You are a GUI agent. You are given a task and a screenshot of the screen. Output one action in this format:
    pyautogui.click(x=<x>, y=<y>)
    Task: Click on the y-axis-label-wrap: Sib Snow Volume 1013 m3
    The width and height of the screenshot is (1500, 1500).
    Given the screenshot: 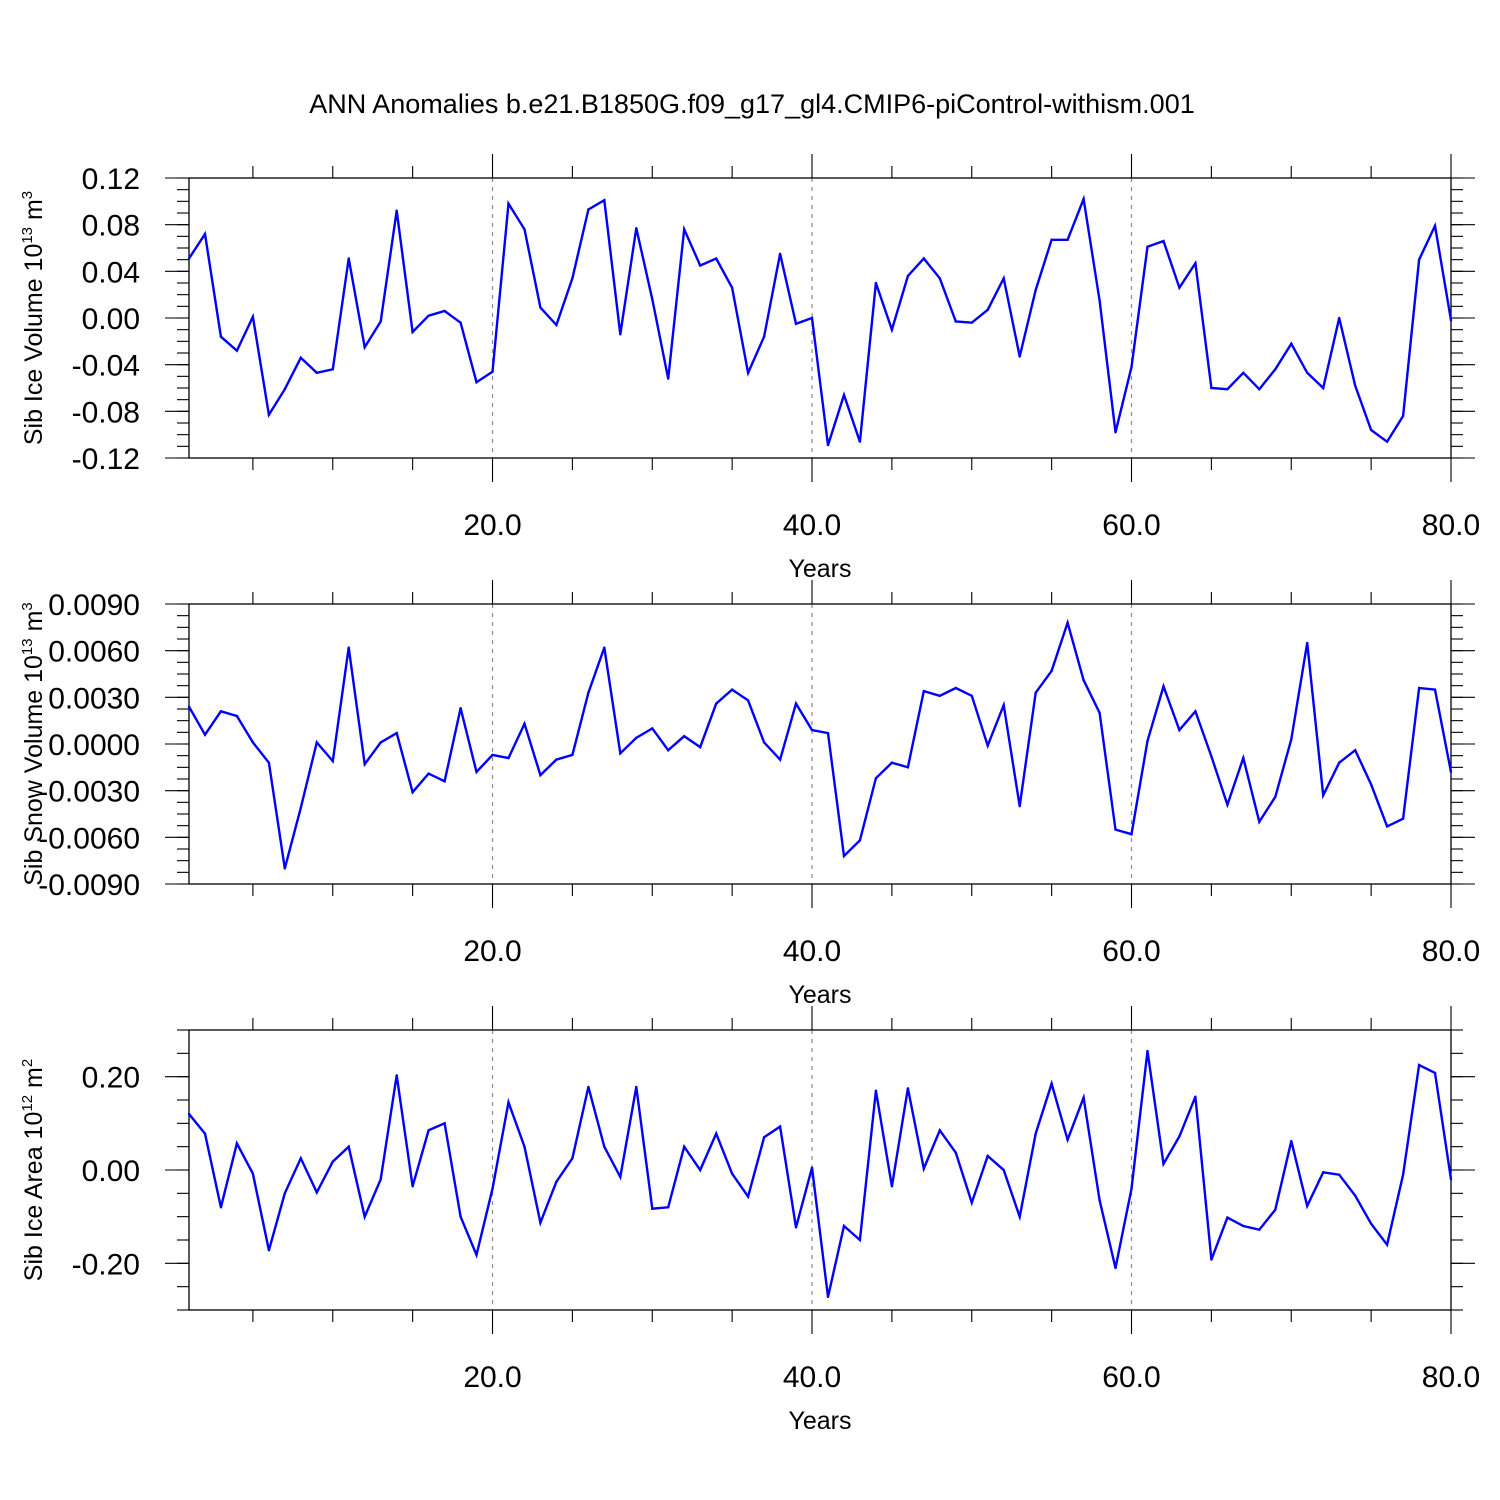 What is the action you would take?
    pyautogui.click(x=33, y=744)
    